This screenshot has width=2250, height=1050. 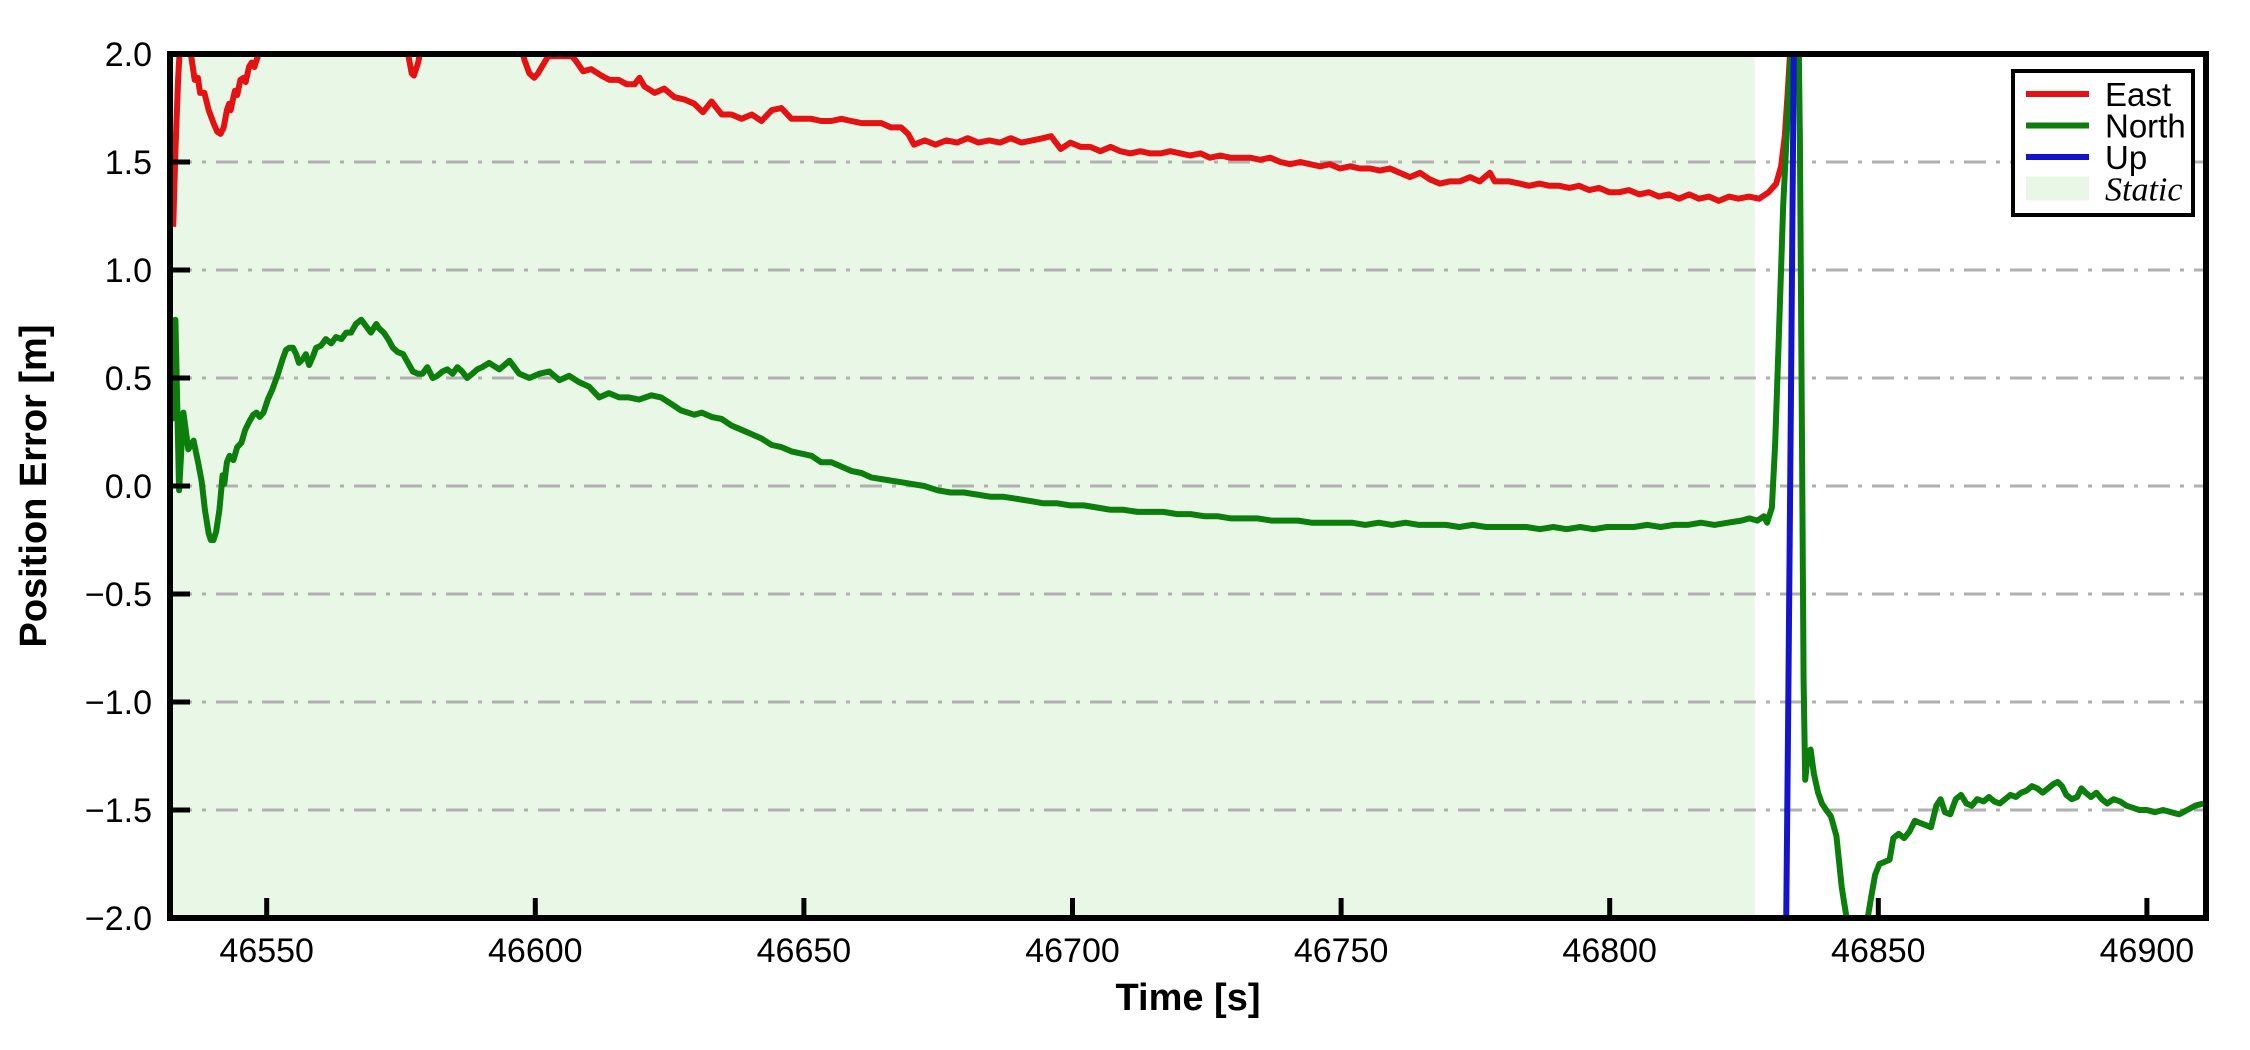 What do you see at coordinates (128, 163) in the screenshot?
I see `y-tick-label-1.5: 1.5` at bounding box center [128, 163].